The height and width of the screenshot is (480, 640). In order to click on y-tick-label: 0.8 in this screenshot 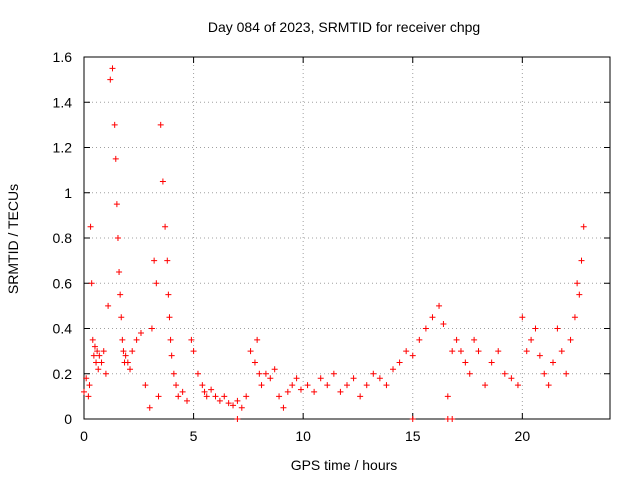, I will do `click(63, 238)`.